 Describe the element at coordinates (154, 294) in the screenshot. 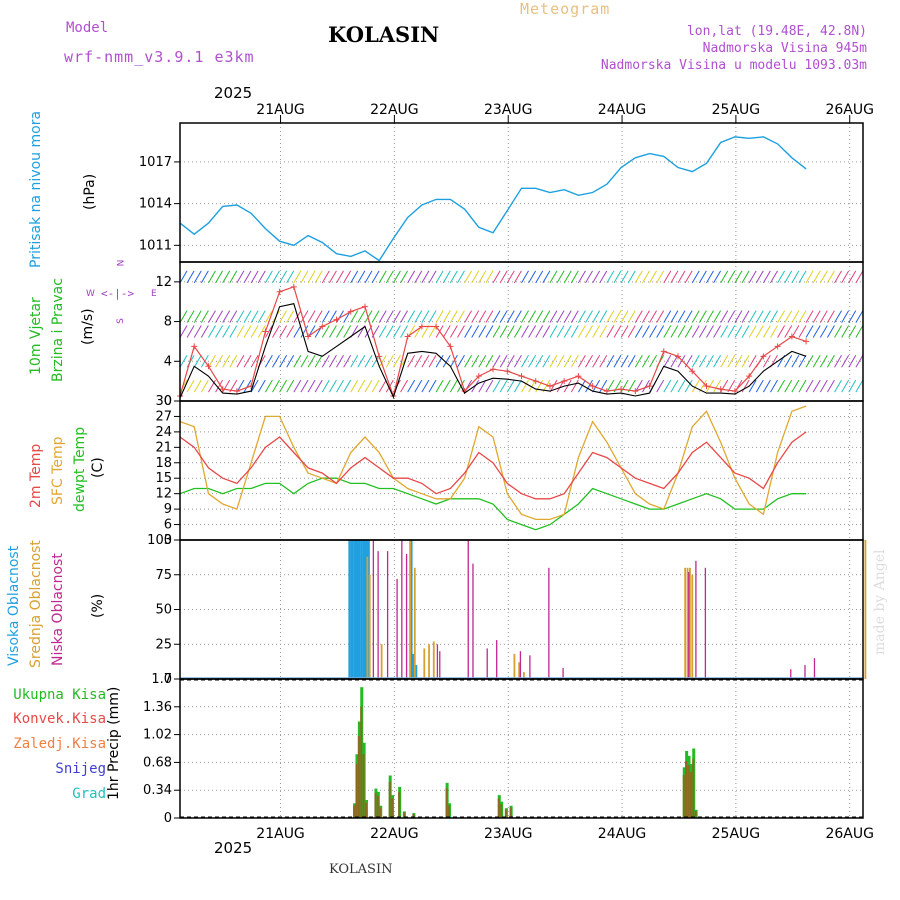

I see `compass-e: E` at that location.